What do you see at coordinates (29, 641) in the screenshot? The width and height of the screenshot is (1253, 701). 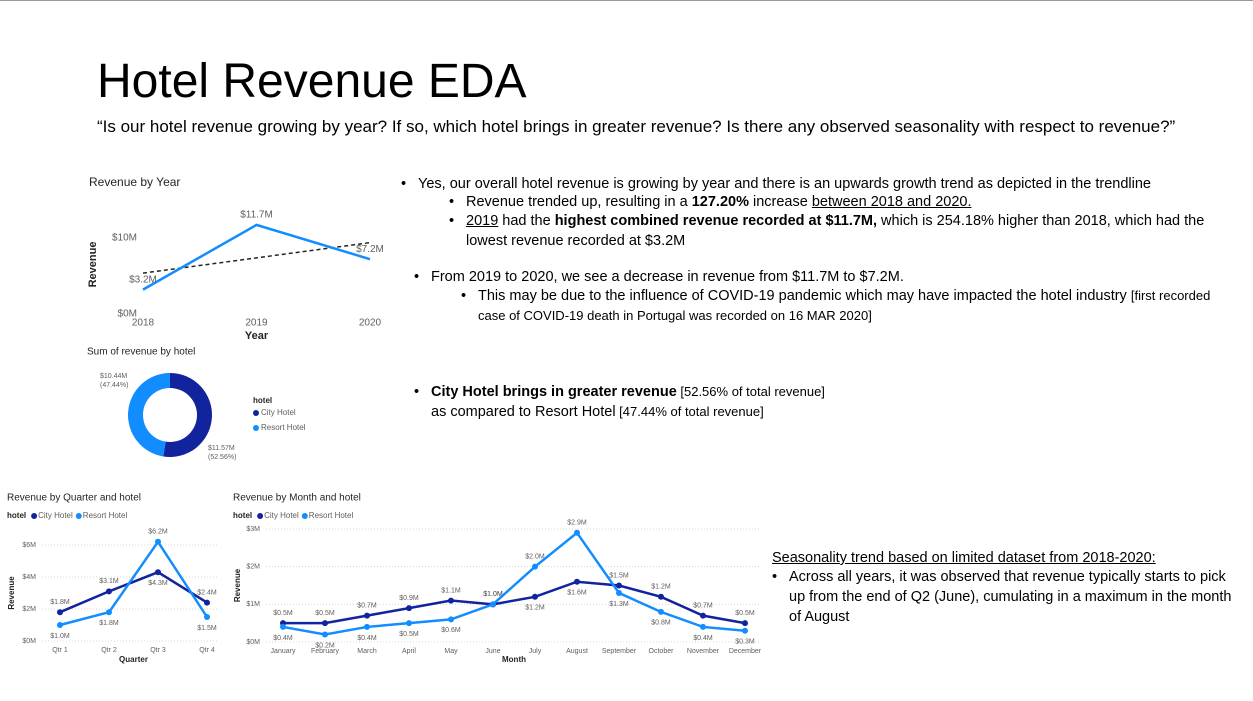 I see `y-tick-label: $0M` at bounding box center [29, 641].